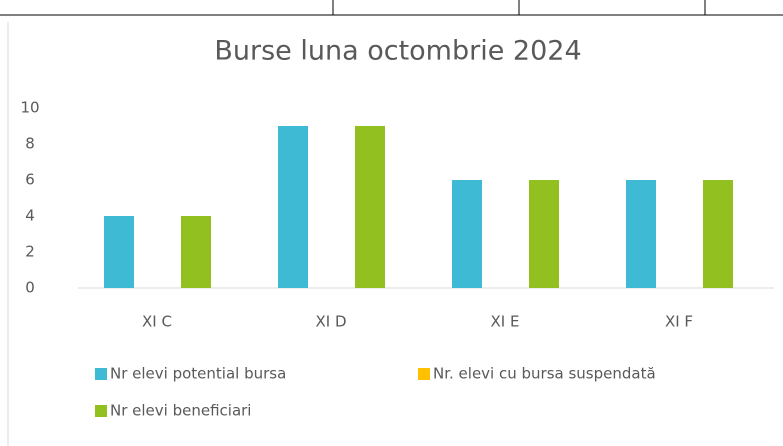 This screenshot has width=783, height=446. Describe the element at coordinates (157, 322) in the screenshot. I see `x-tick-label: XI C` at that location.